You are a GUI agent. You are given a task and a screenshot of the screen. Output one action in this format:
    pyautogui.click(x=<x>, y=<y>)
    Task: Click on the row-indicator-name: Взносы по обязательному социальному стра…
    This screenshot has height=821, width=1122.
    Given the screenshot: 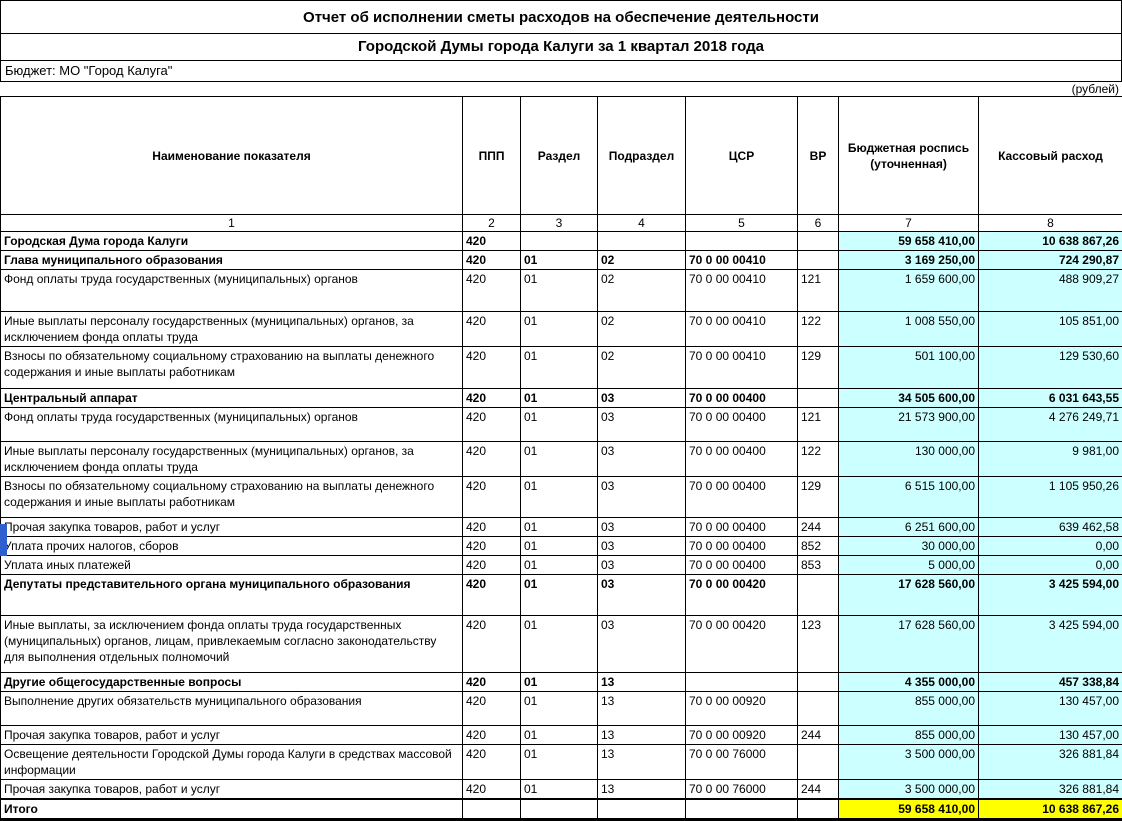 What is the action you would take?
    pyautogui.click(x=232, y=497)
    